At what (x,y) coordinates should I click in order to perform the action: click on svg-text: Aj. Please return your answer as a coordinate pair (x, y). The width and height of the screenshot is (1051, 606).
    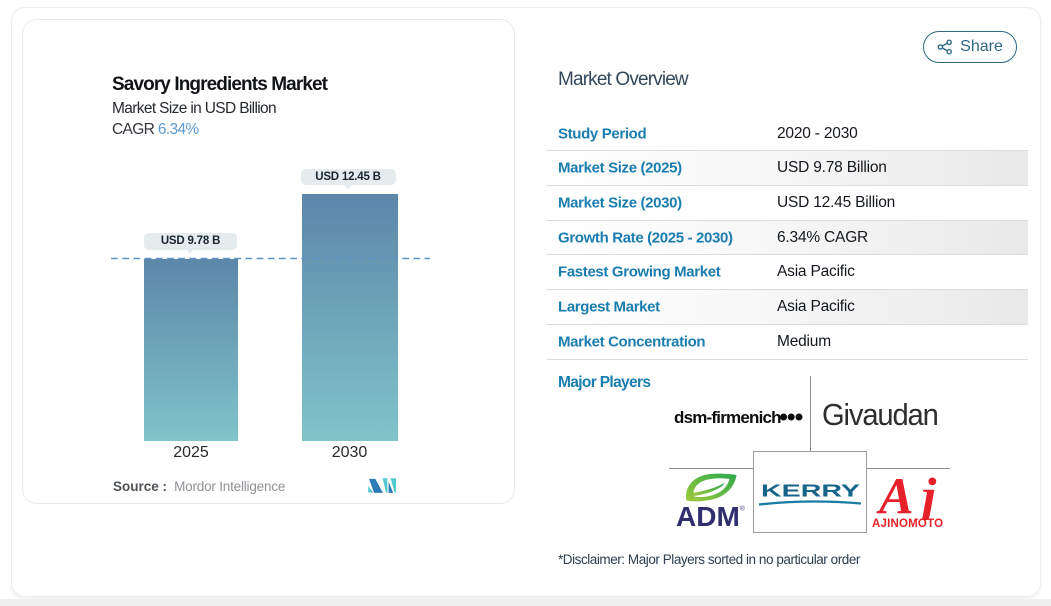
    Looking at the image, I should click on (910, 495).